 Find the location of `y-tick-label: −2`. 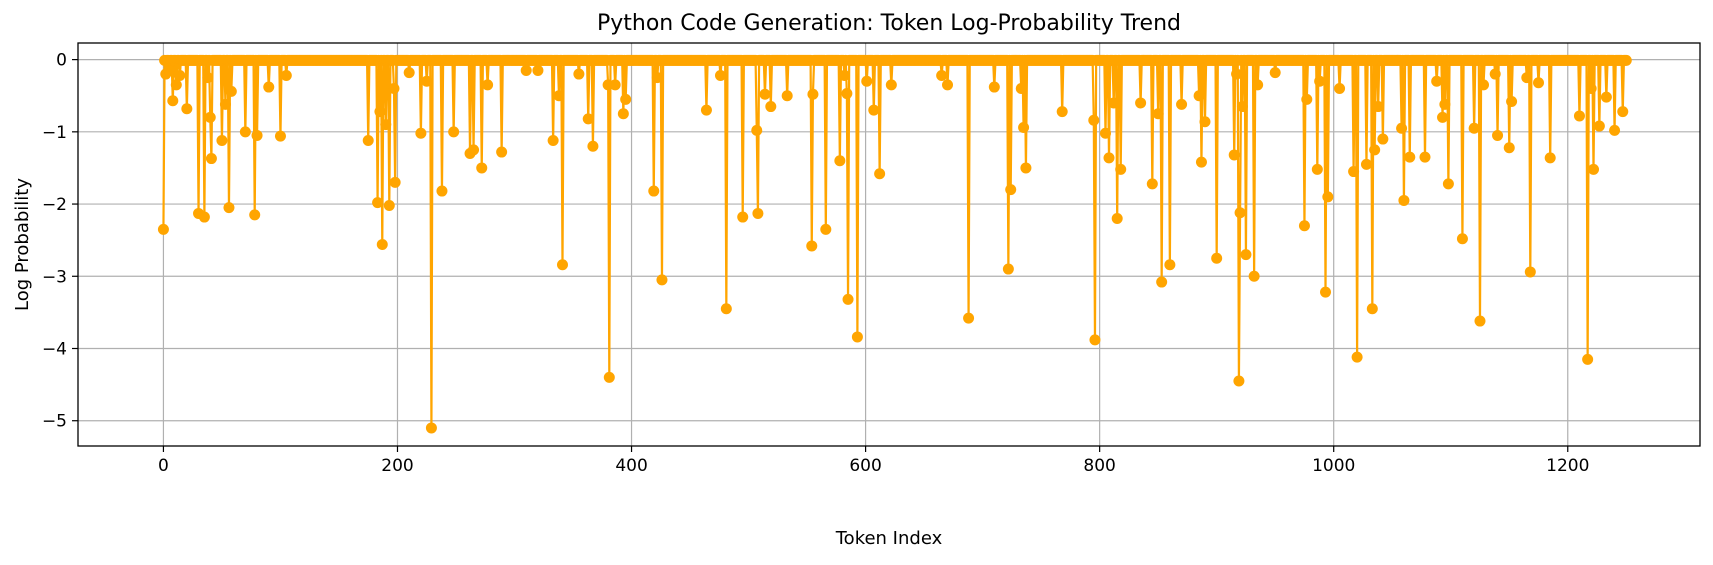

y-tick-label: −2 is located at coordinates (54, 205).